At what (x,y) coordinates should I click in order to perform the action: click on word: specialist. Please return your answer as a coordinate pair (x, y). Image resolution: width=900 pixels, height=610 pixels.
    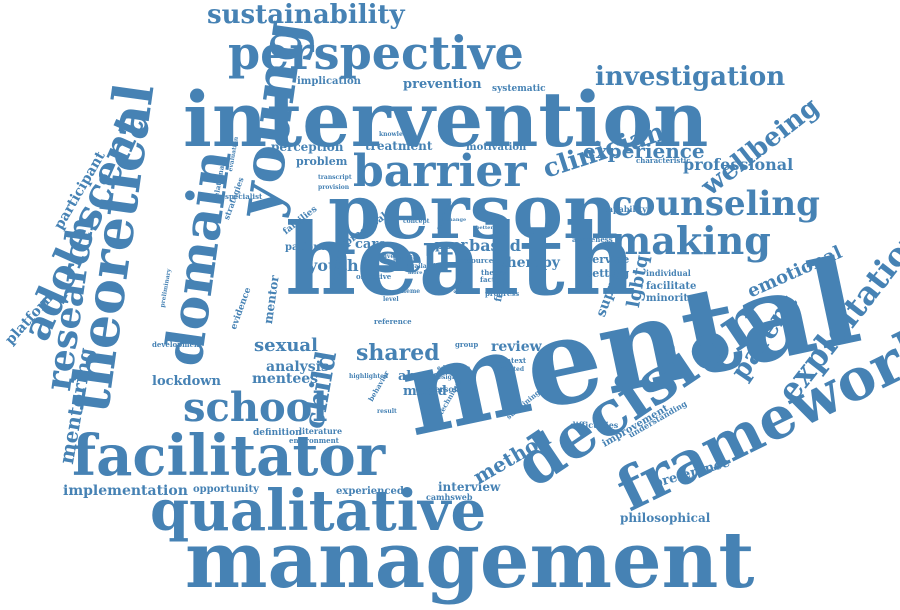
    Looking at the image, I should click on (244, 196).